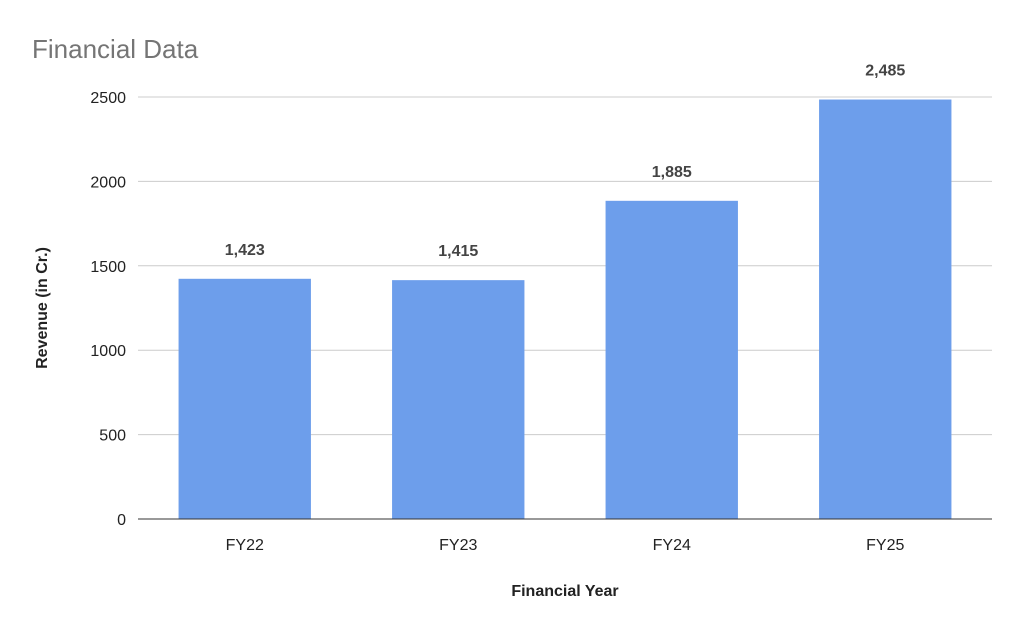 Image resolution: width=1024 pixels, height=633 pixels. I want to click on x-tick-label: FY23, so click(458, 545).